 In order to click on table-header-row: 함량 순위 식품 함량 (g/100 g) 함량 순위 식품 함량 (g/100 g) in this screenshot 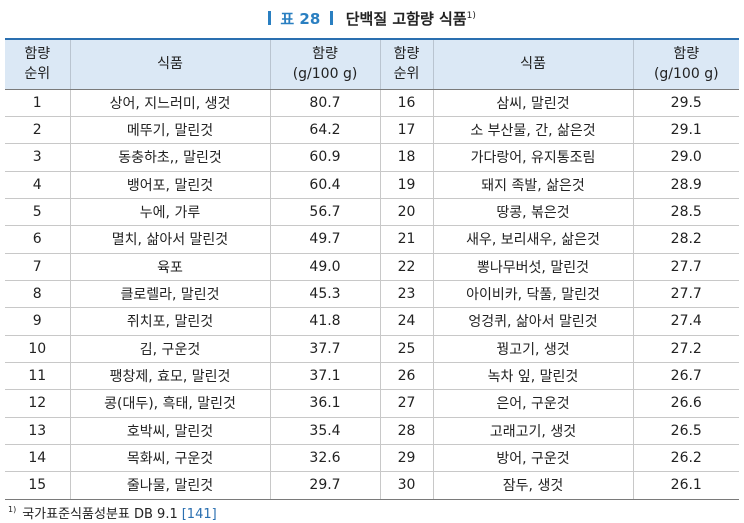, I will do `click(372, 64)`.